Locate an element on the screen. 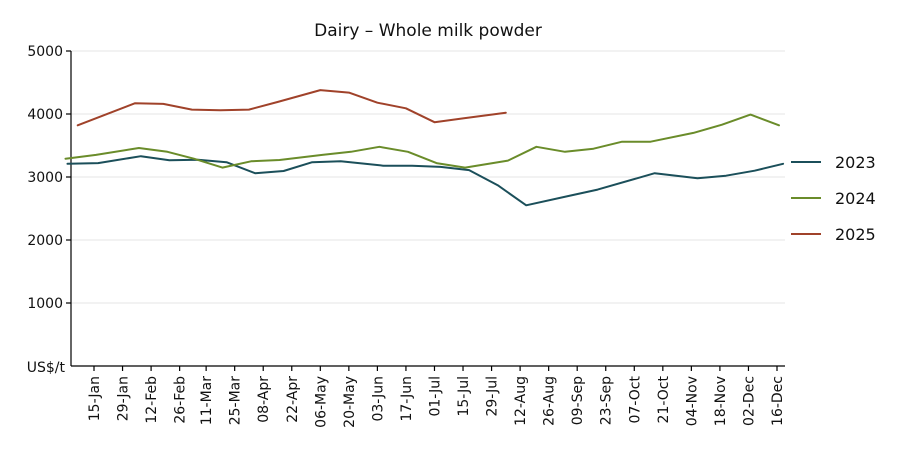  y-tick-label: 3000 is located at coordinates (45, 178).